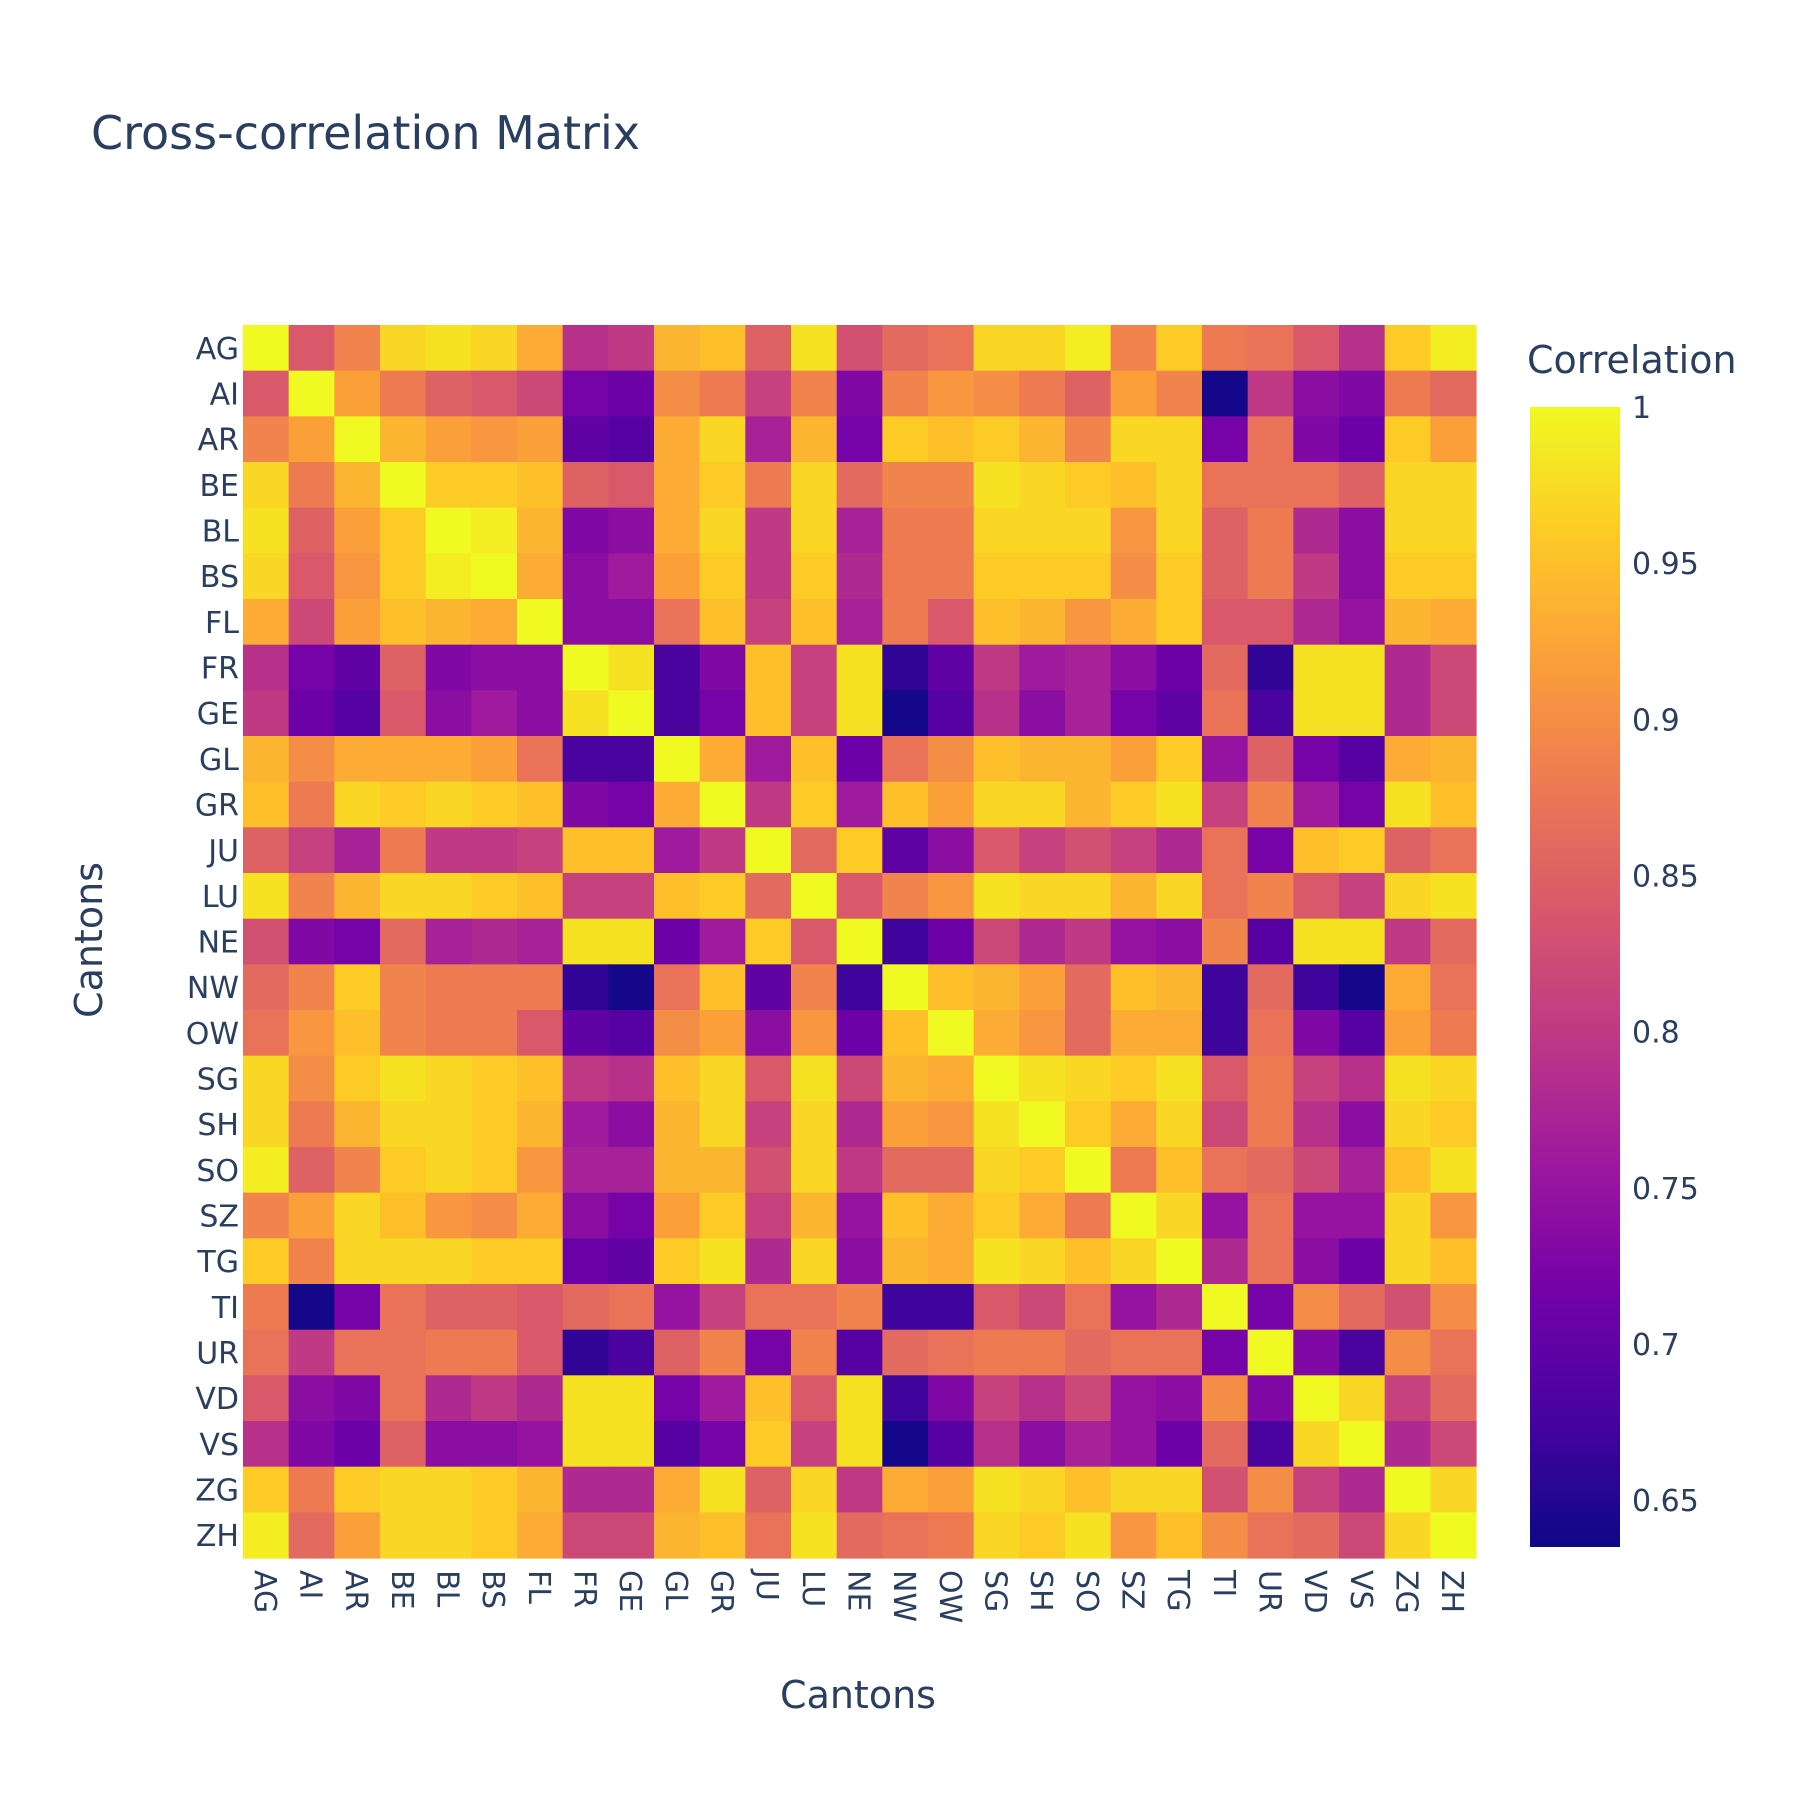  What do you see at coordinates (448, 850) in the screenshot?
I see `heatmap-cell-JU-BL` at bounding box center [448, 850].